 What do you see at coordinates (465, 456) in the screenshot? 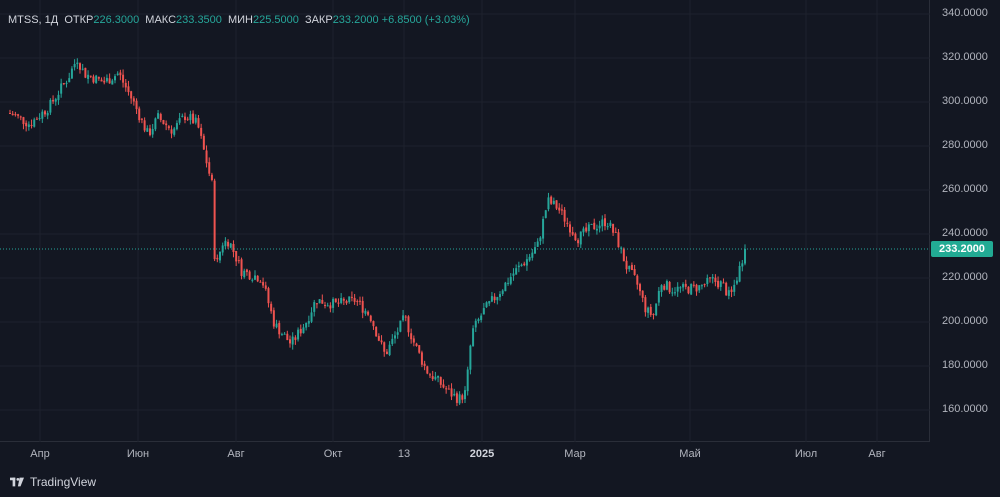
I see `time-axis: Апр Июн Авг Окт 13 2025 Мар Май Июл Авг` at bounding box center [465, 456].